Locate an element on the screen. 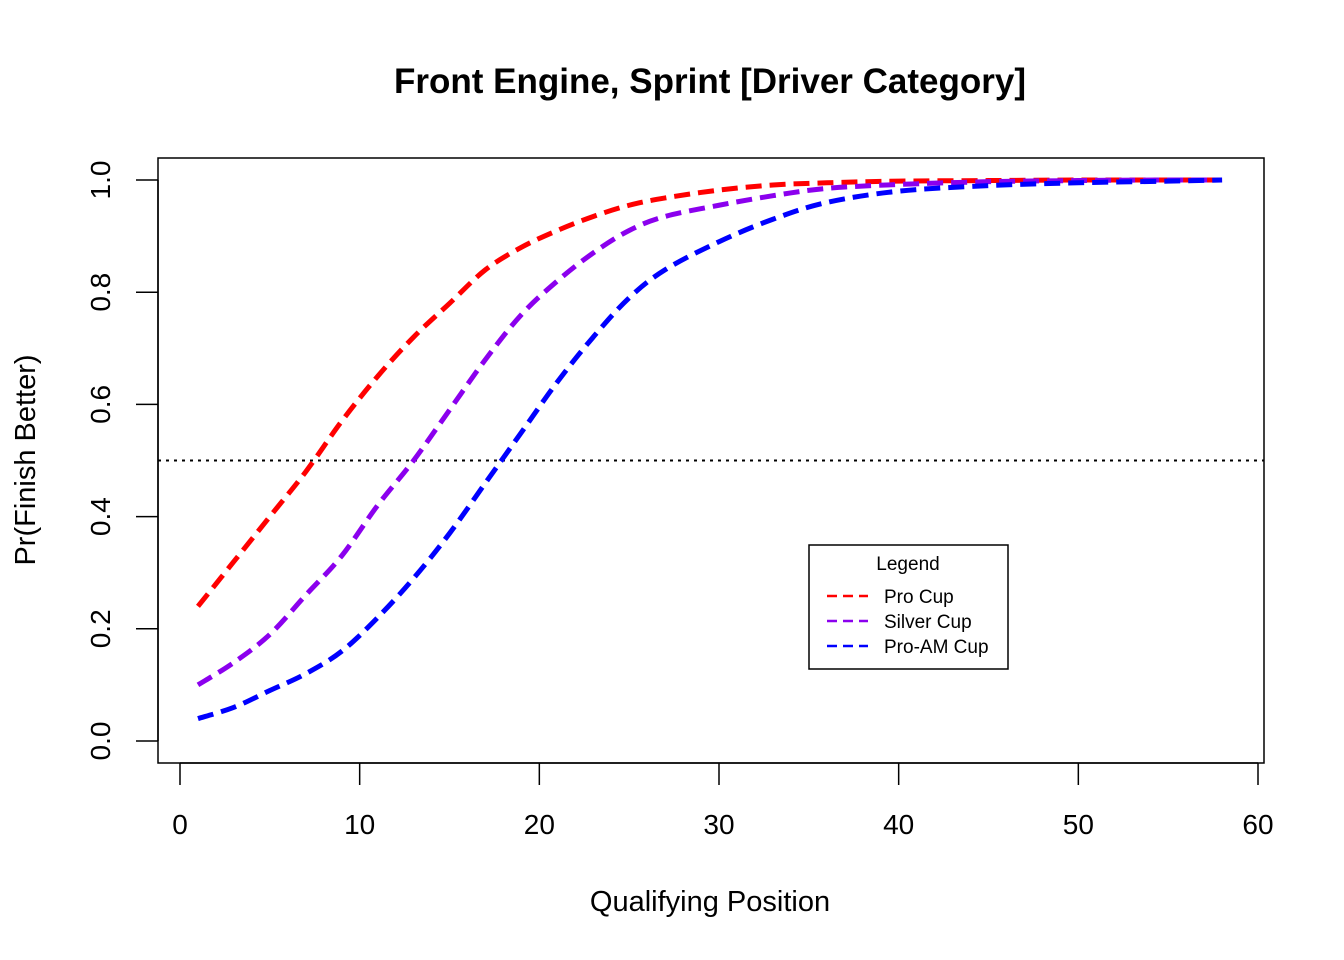  x-tick-label: 20 is located at coordinates (539, 824).